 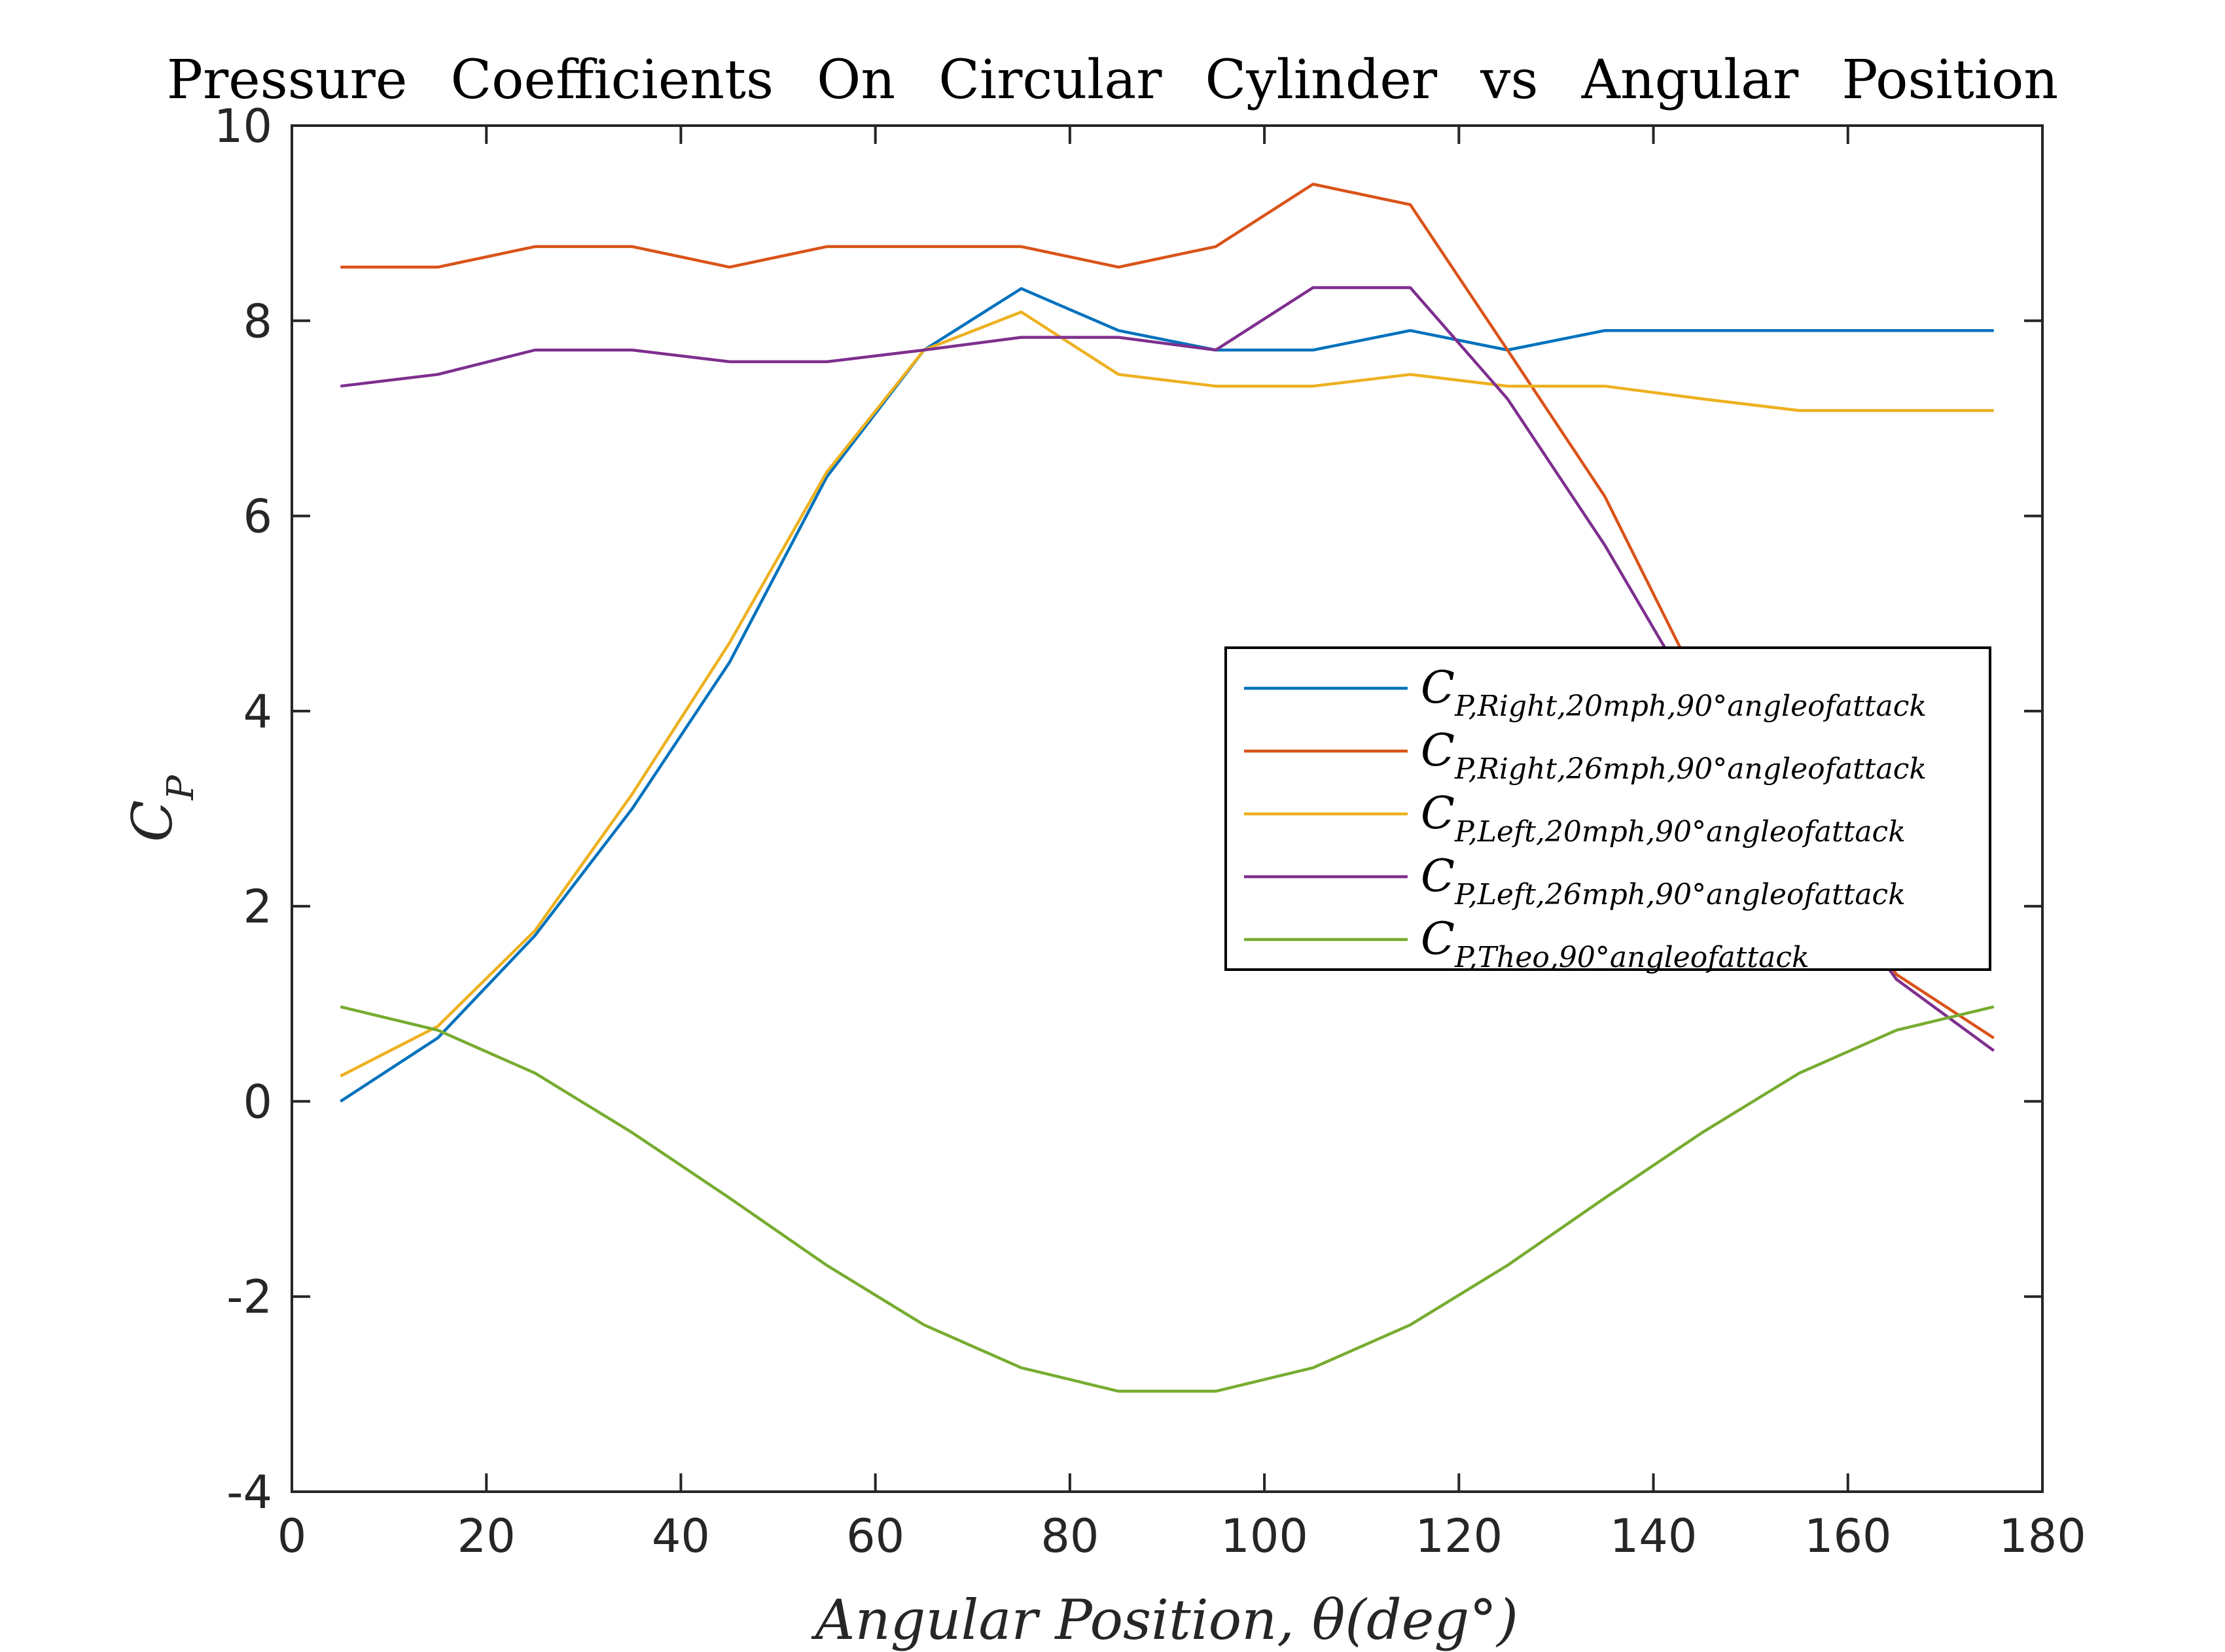 I want to click on svg-text: CP, so click(x=161, y=809).